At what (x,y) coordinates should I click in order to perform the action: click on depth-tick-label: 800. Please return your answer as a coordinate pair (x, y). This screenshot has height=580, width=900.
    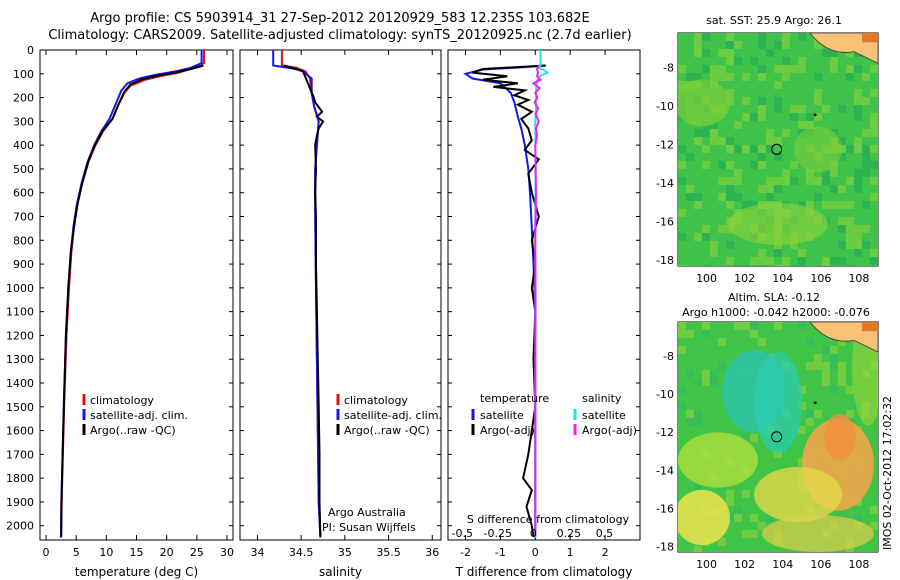
    Looking at the image, I should click on (23, 240).